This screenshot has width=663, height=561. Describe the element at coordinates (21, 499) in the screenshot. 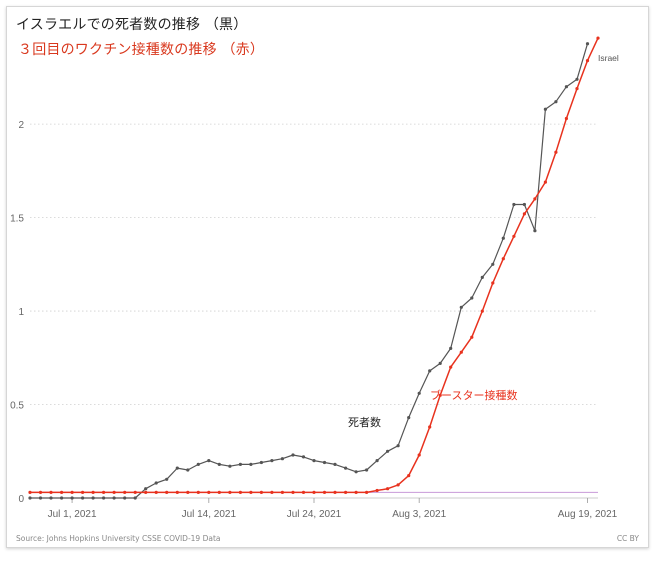

I see `y-tick-label: 0` at that location.